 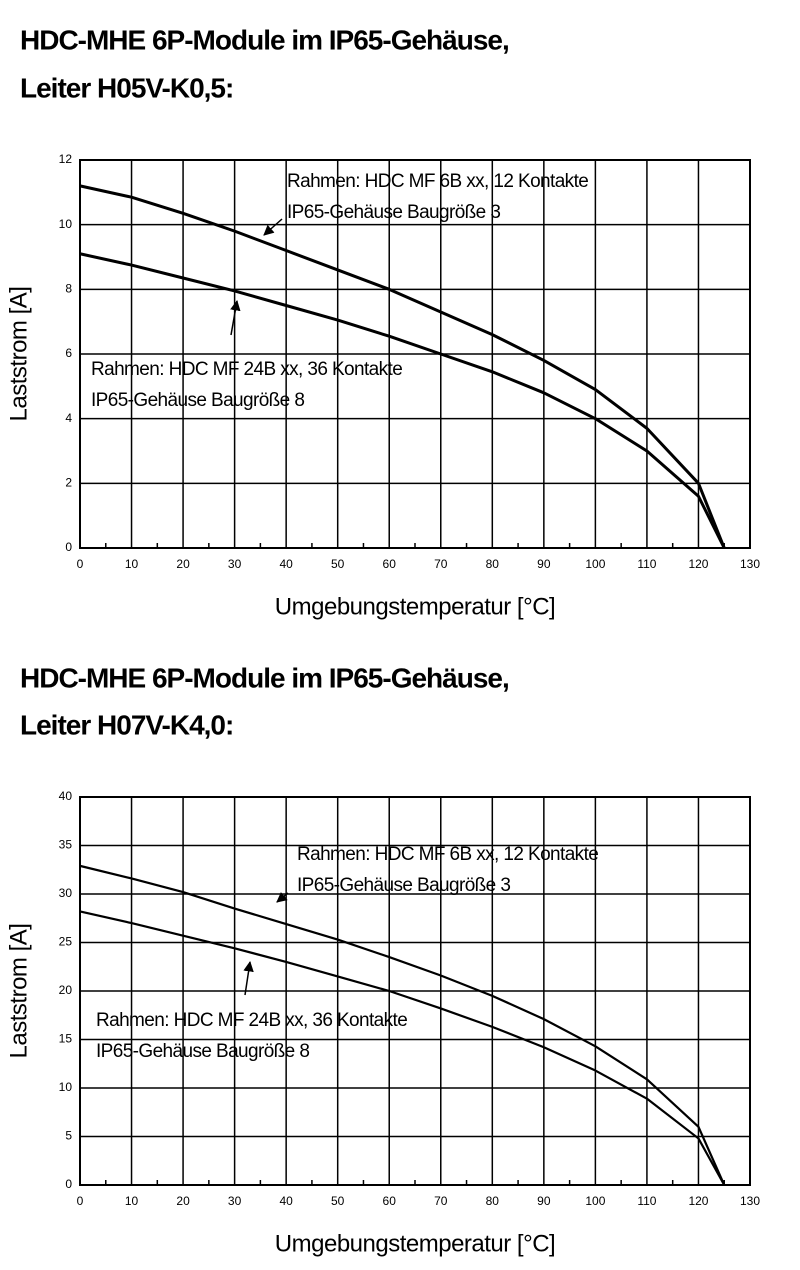 I want to click on y-tick-label: 35, so click(x=66, y=845).